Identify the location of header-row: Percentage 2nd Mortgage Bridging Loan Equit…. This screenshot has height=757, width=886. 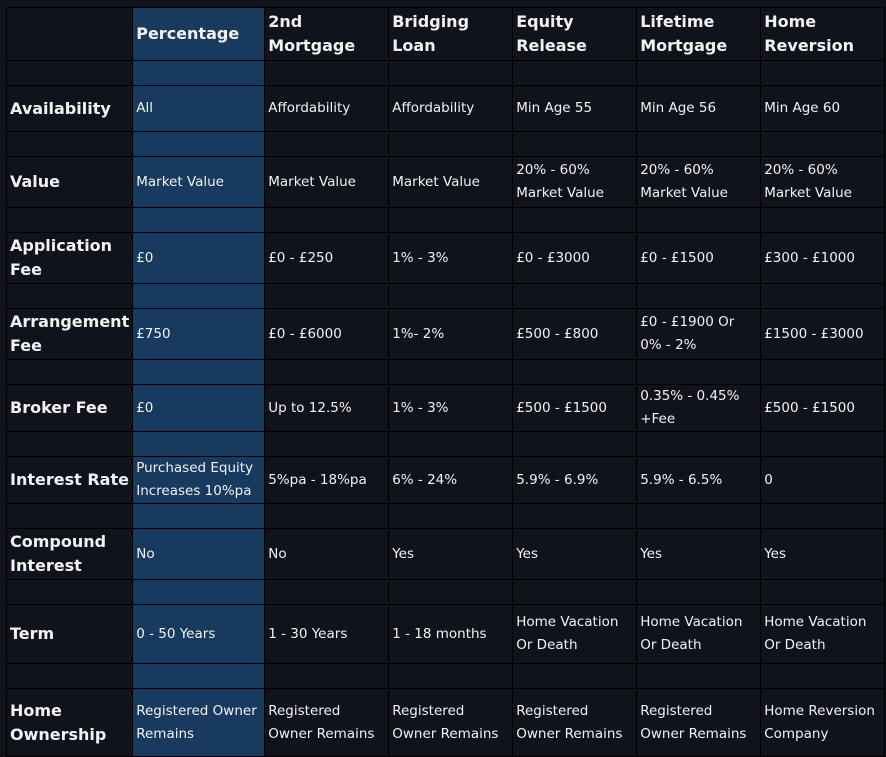
(445, 34).